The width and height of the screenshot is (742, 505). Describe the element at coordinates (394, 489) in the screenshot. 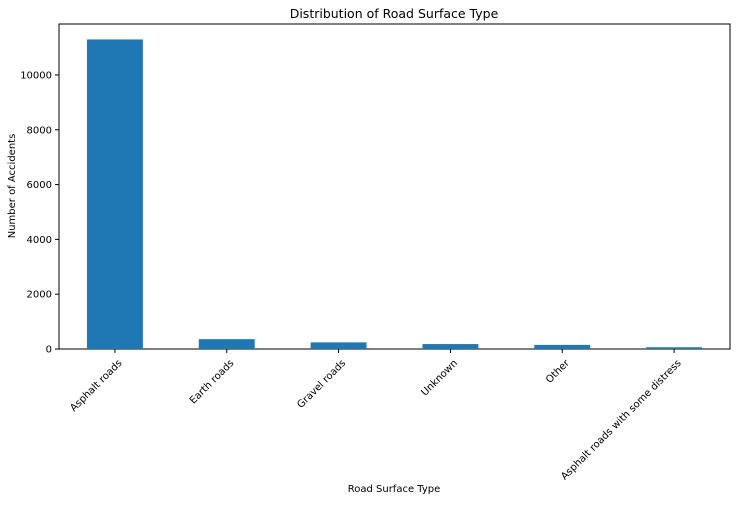

I see `x-axis-label: Road Surface Type` at that location.